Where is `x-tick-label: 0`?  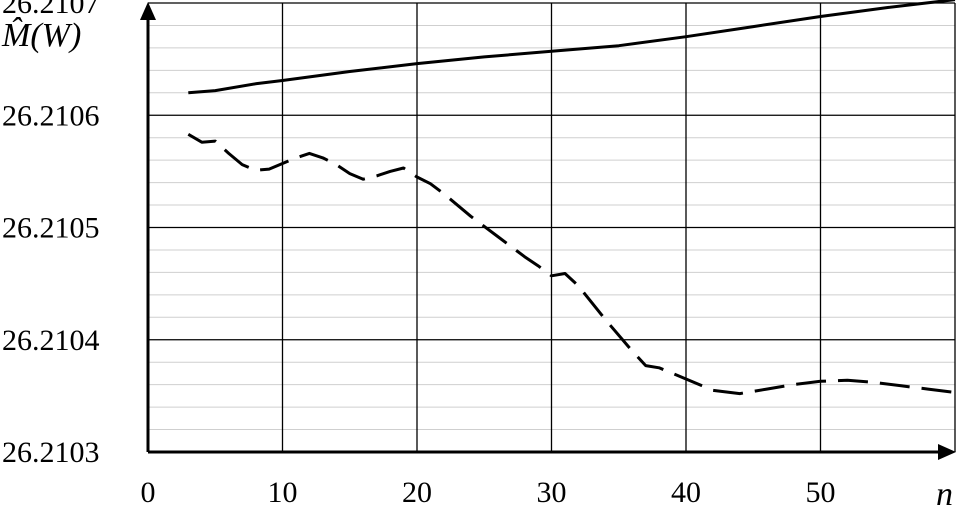 x-tick-label: 0 is located at coordinates (148, 492).